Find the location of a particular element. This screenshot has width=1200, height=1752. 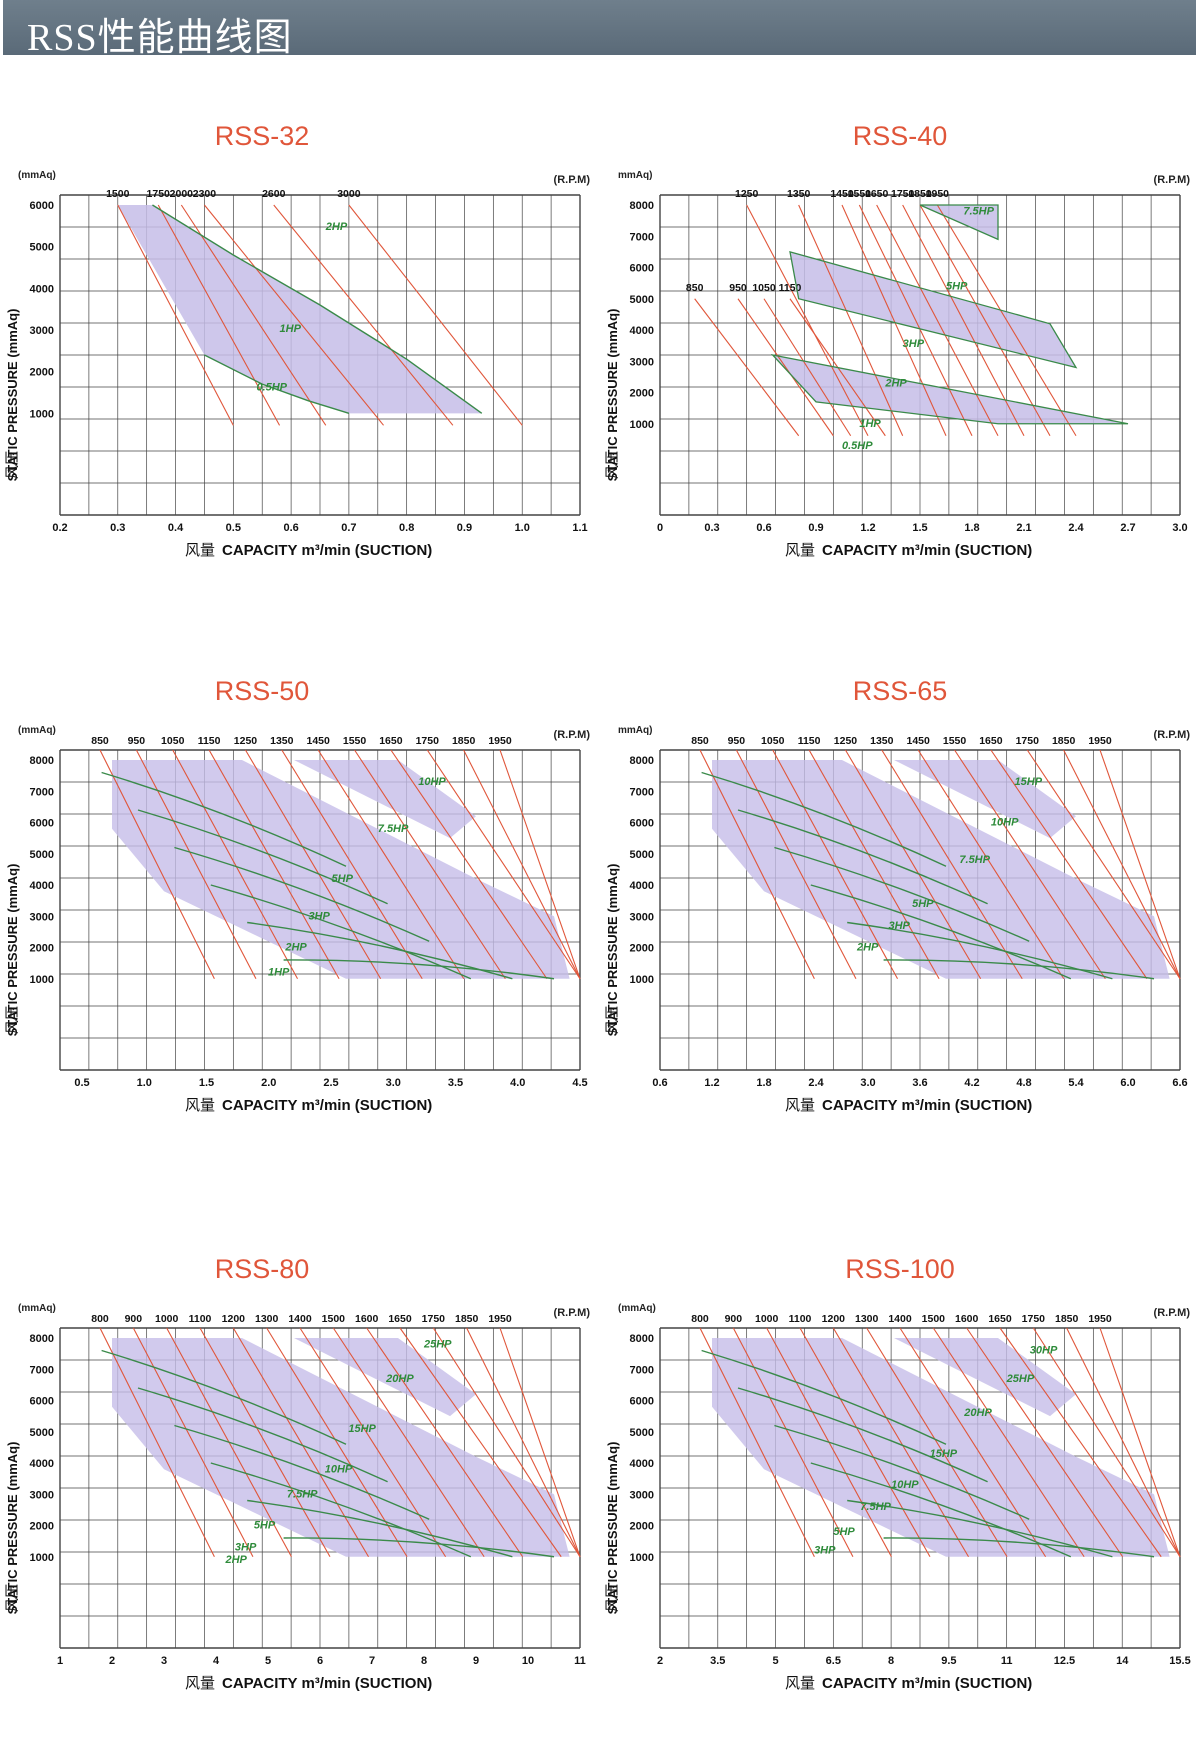

x-tick-label: 1.1 is located at coordinates (579, 528).